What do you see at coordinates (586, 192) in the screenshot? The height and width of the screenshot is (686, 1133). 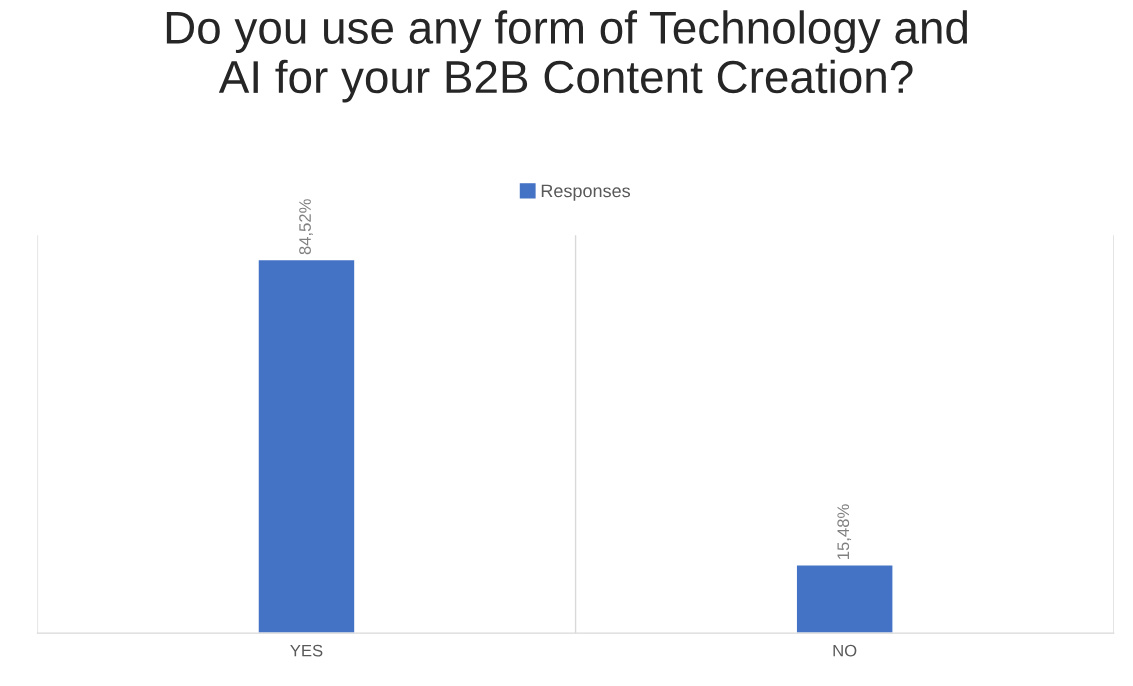 I see `legend-label: Responses` at bounding box center [586, 192].